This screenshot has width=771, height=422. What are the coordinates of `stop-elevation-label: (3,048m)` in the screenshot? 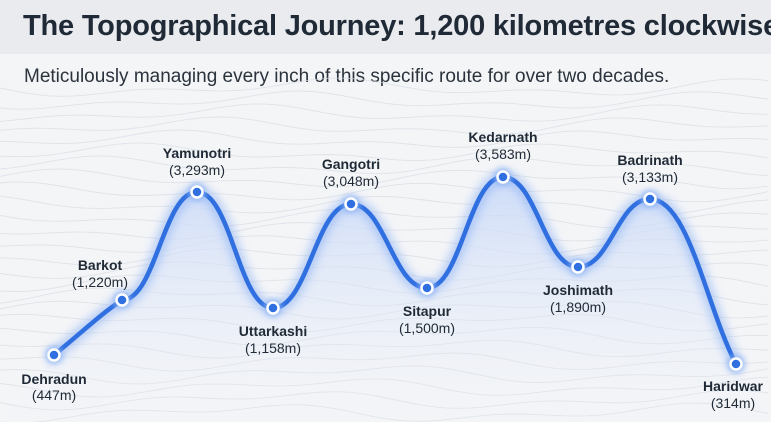 It's located at (351, 181).